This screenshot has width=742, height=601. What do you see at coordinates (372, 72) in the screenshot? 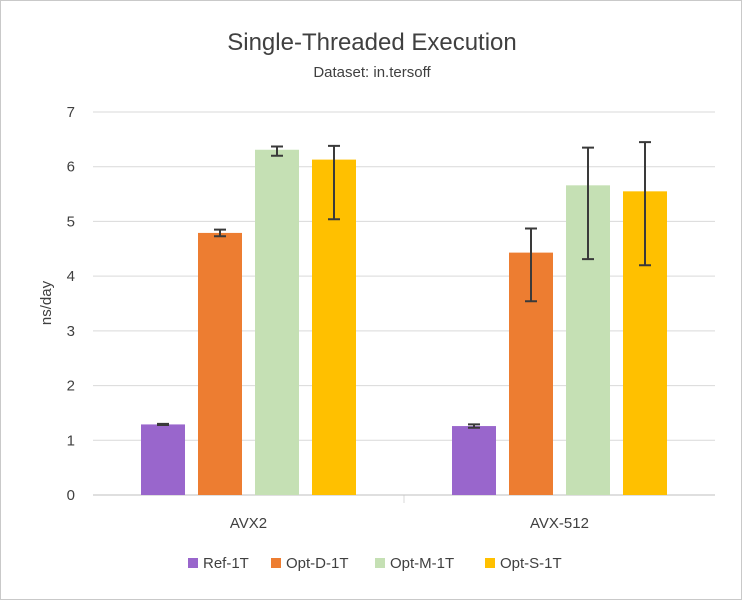
I see `chart-subtitle: Dataset: in.tersoff` at bounding box center [372, 72].